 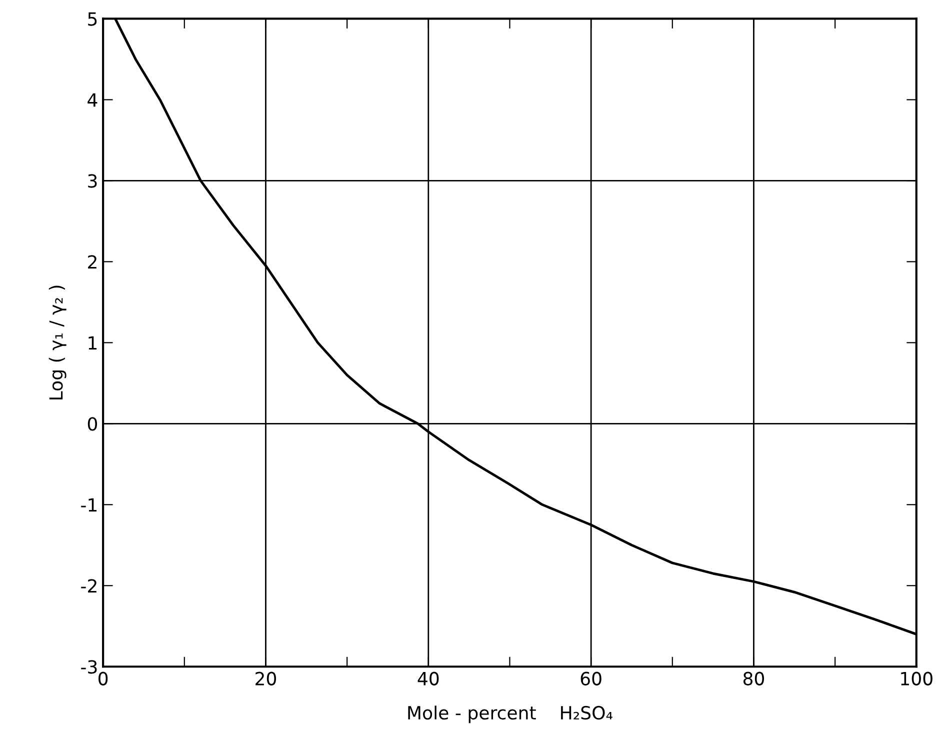 I want to click on y-tick-label: -1, so click(x=89, y=505).